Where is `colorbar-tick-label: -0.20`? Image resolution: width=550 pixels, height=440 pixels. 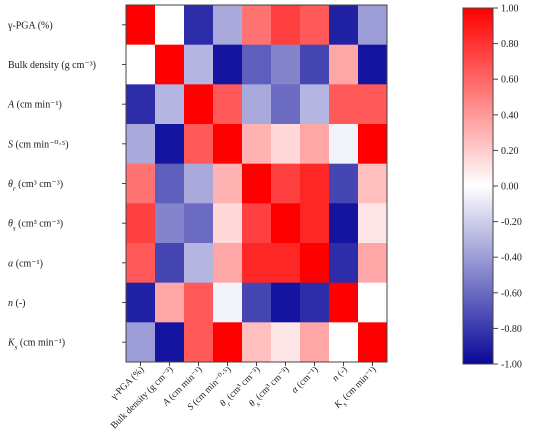
colorbar-tick-label: -0.20 is located at coordinates (511, 222).